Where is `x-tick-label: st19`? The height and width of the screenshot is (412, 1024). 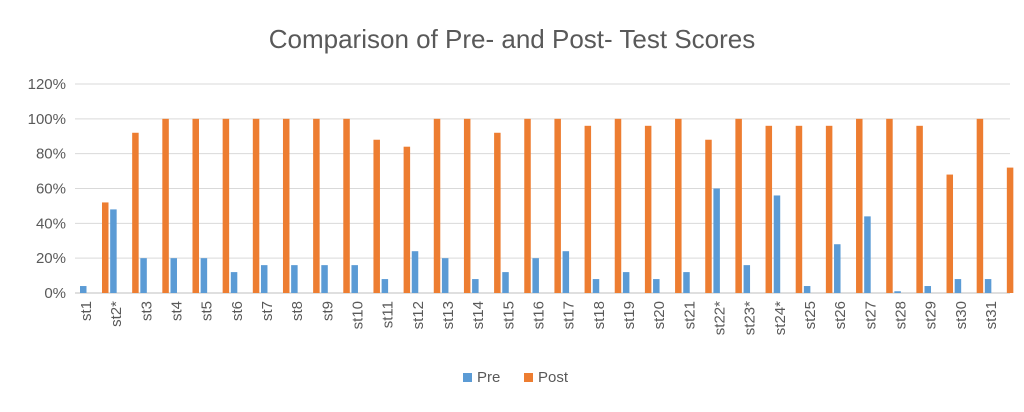 x-tick-label: st19 is located at coordinates (629, 315).